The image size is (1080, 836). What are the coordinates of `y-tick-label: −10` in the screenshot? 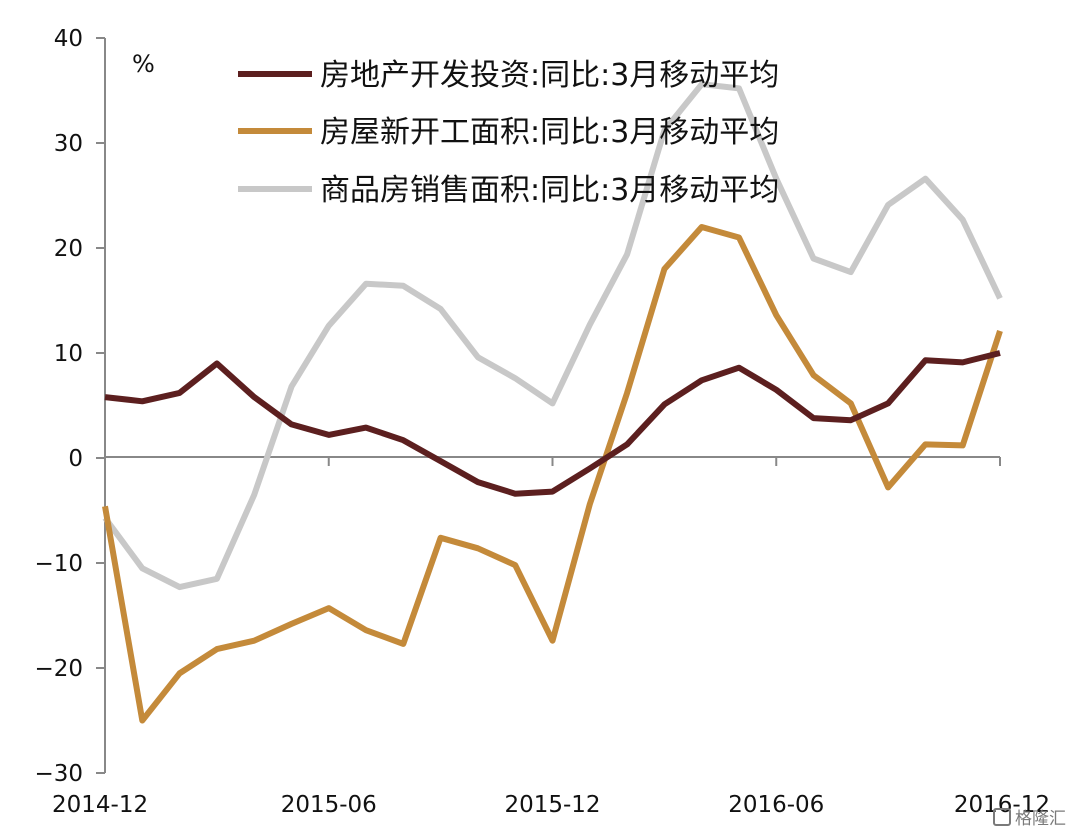 It's located at (58, 564).